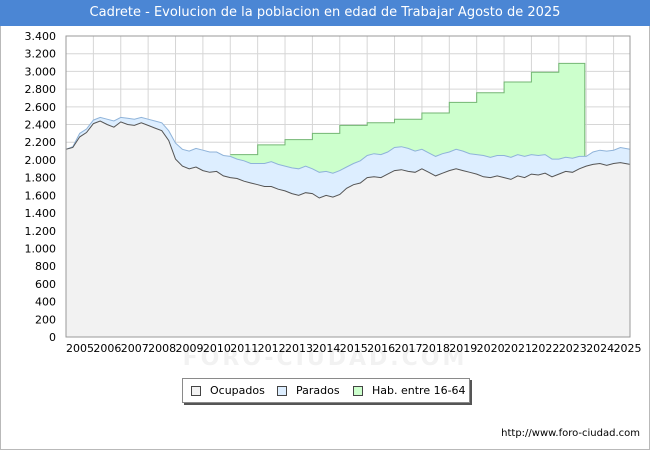  Describe the element at coordinates (41, 107) in the screenshot. I see `y-tick-label: 2.600` at that location.